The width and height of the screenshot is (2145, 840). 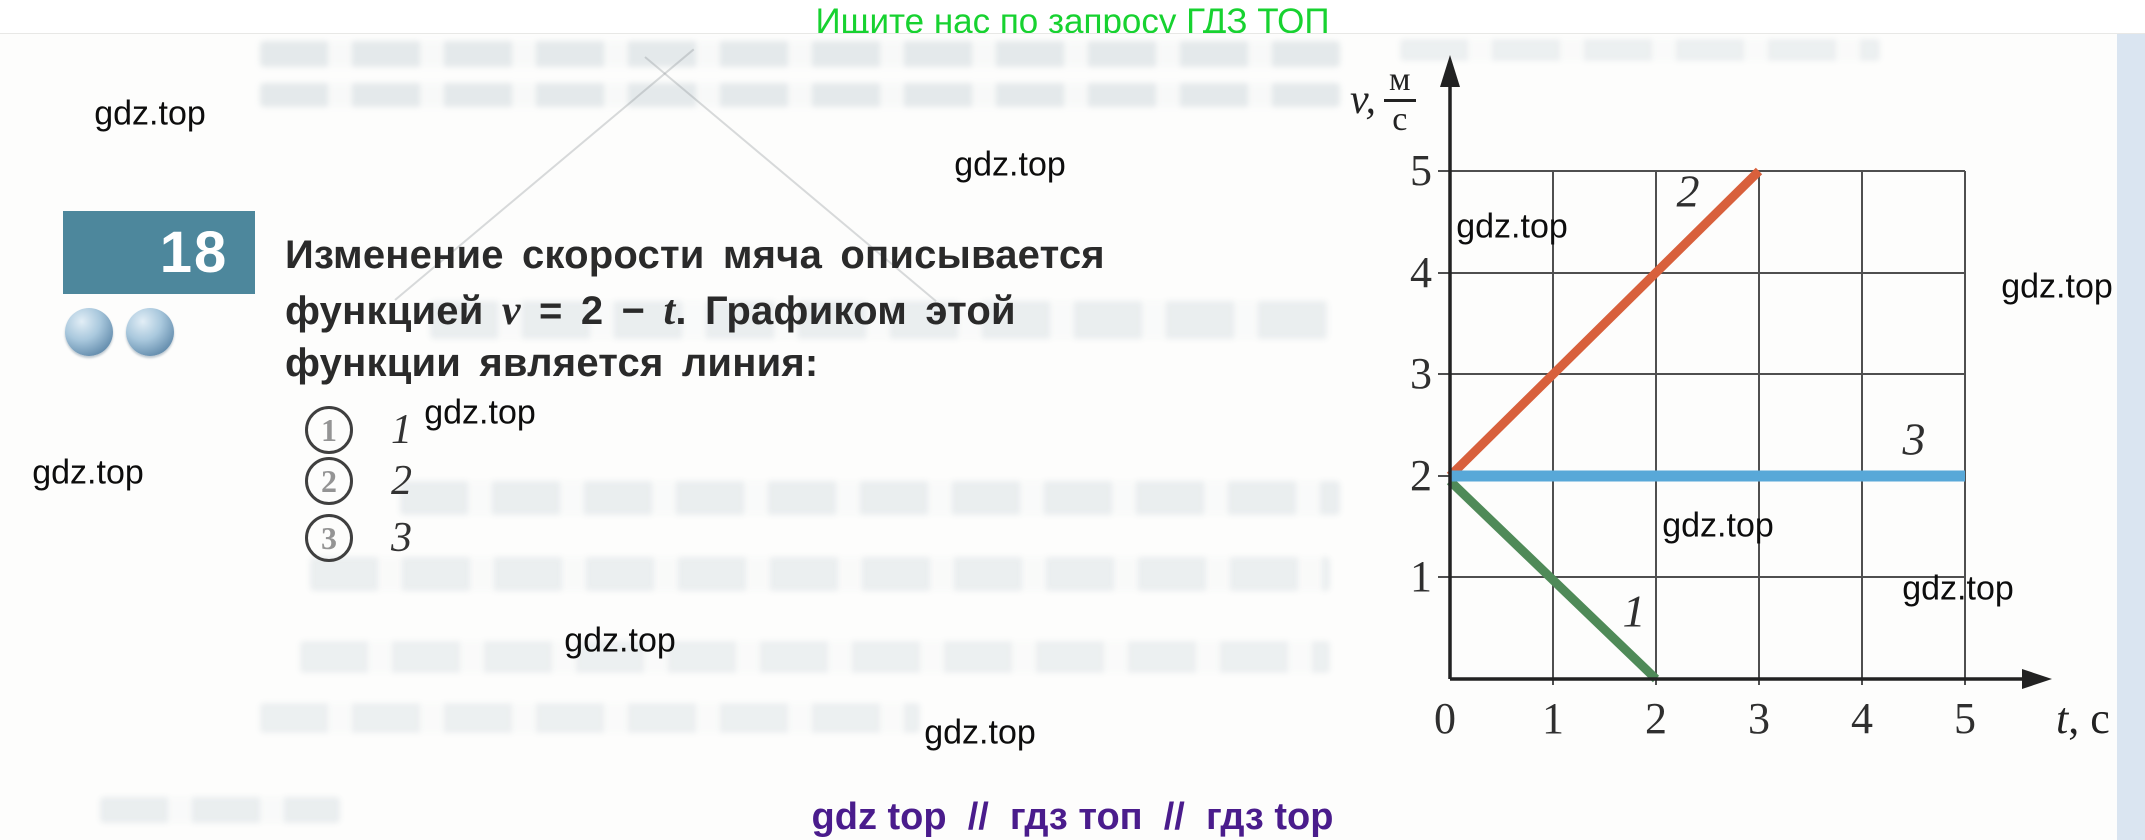 I want to click on statement-equation: = 2 −, so click(x=592, y=311).